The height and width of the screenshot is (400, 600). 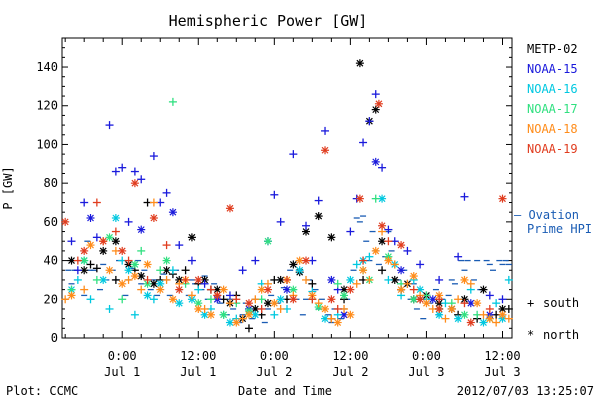 What do you see at coordinates (268, 21) in the screenshot?
I see `chart-title: Hemispheric Power [GW]` at bounding box center [268, 21].